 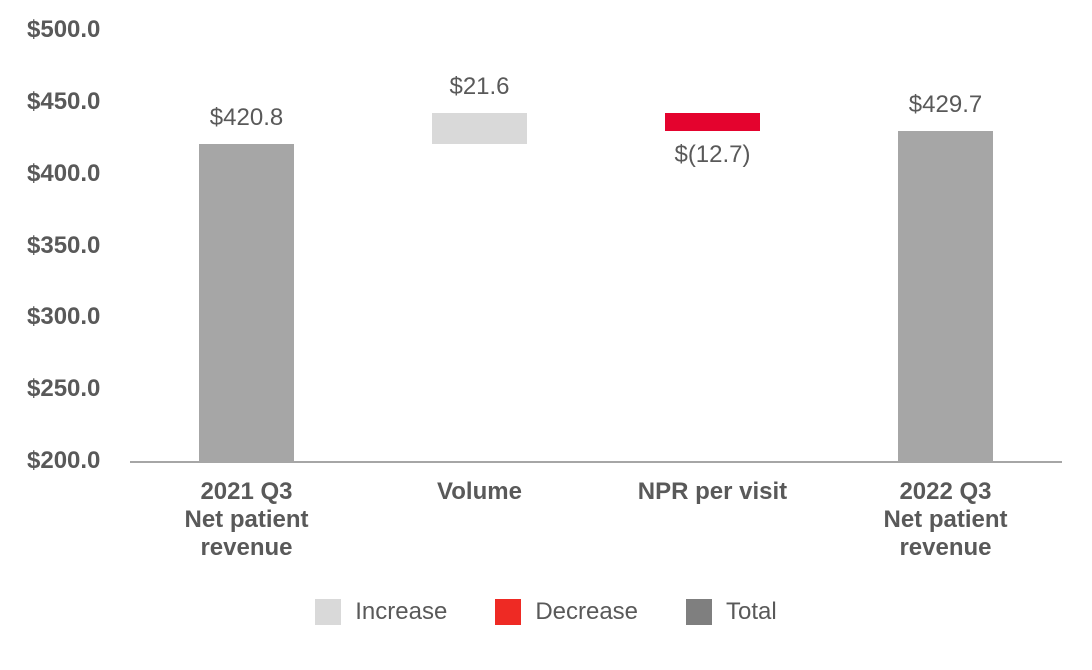 What do you see at coordinates (945, 491) in the screenshot?
I see `category-label-line: 2022 Q3` at bounding box center [945, 491].